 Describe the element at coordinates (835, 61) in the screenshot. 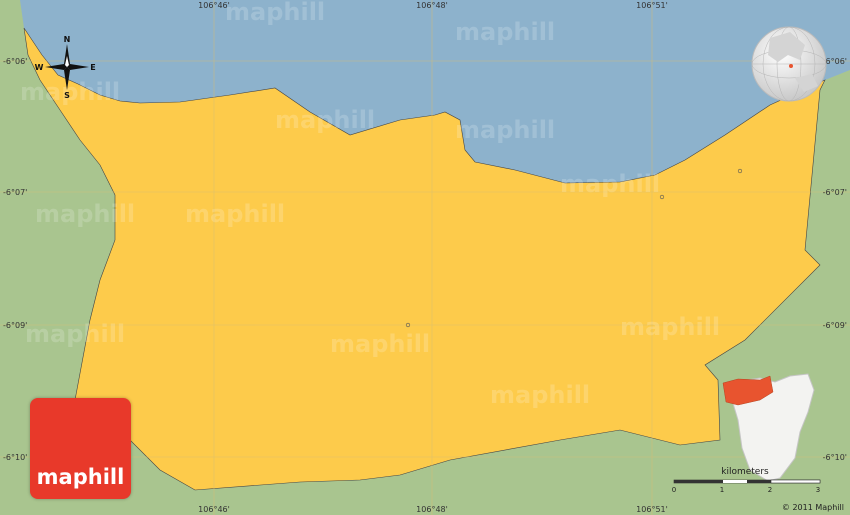

I see `right-lat-label: -6°06'` at that location.